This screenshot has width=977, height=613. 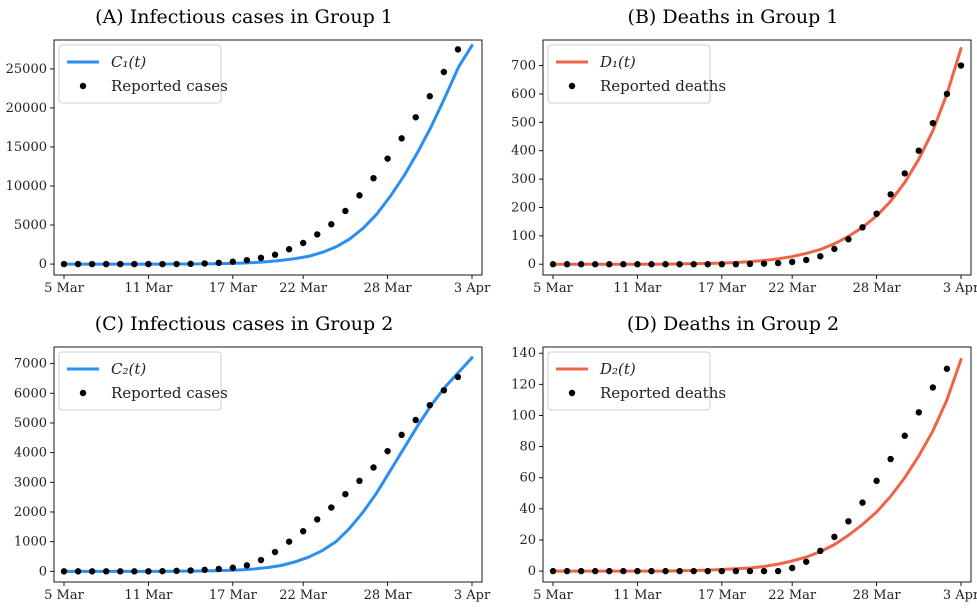 I want to click on panel-b-title: (B) Deaths in Group 1, so click(x=733, y=17).